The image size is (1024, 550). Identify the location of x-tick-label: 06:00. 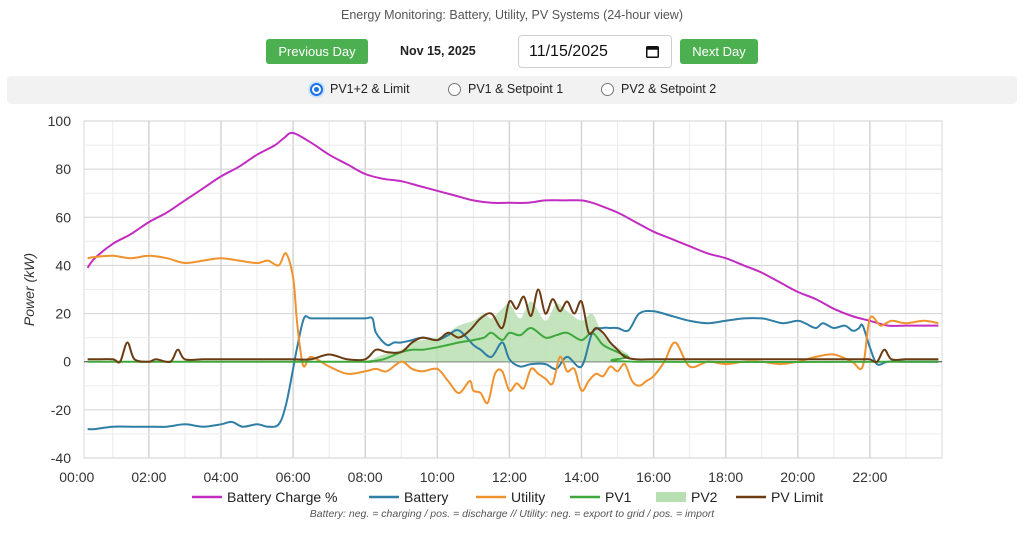
(293, 477).